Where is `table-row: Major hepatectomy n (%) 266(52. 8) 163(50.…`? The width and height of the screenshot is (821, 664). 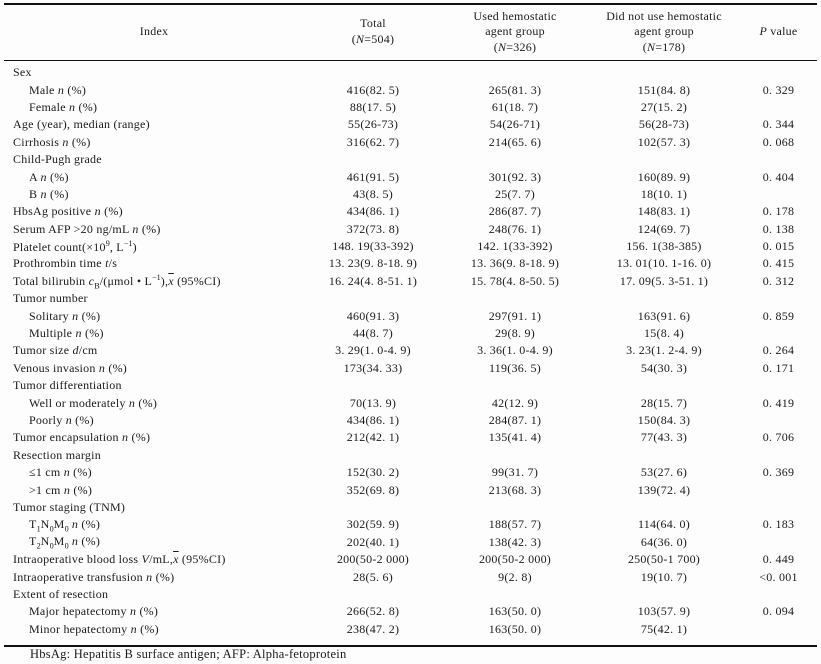
table-row: Major hepatectomy n (%) 266(52. 8) 163(50.… is located at coordinates (410, 611).